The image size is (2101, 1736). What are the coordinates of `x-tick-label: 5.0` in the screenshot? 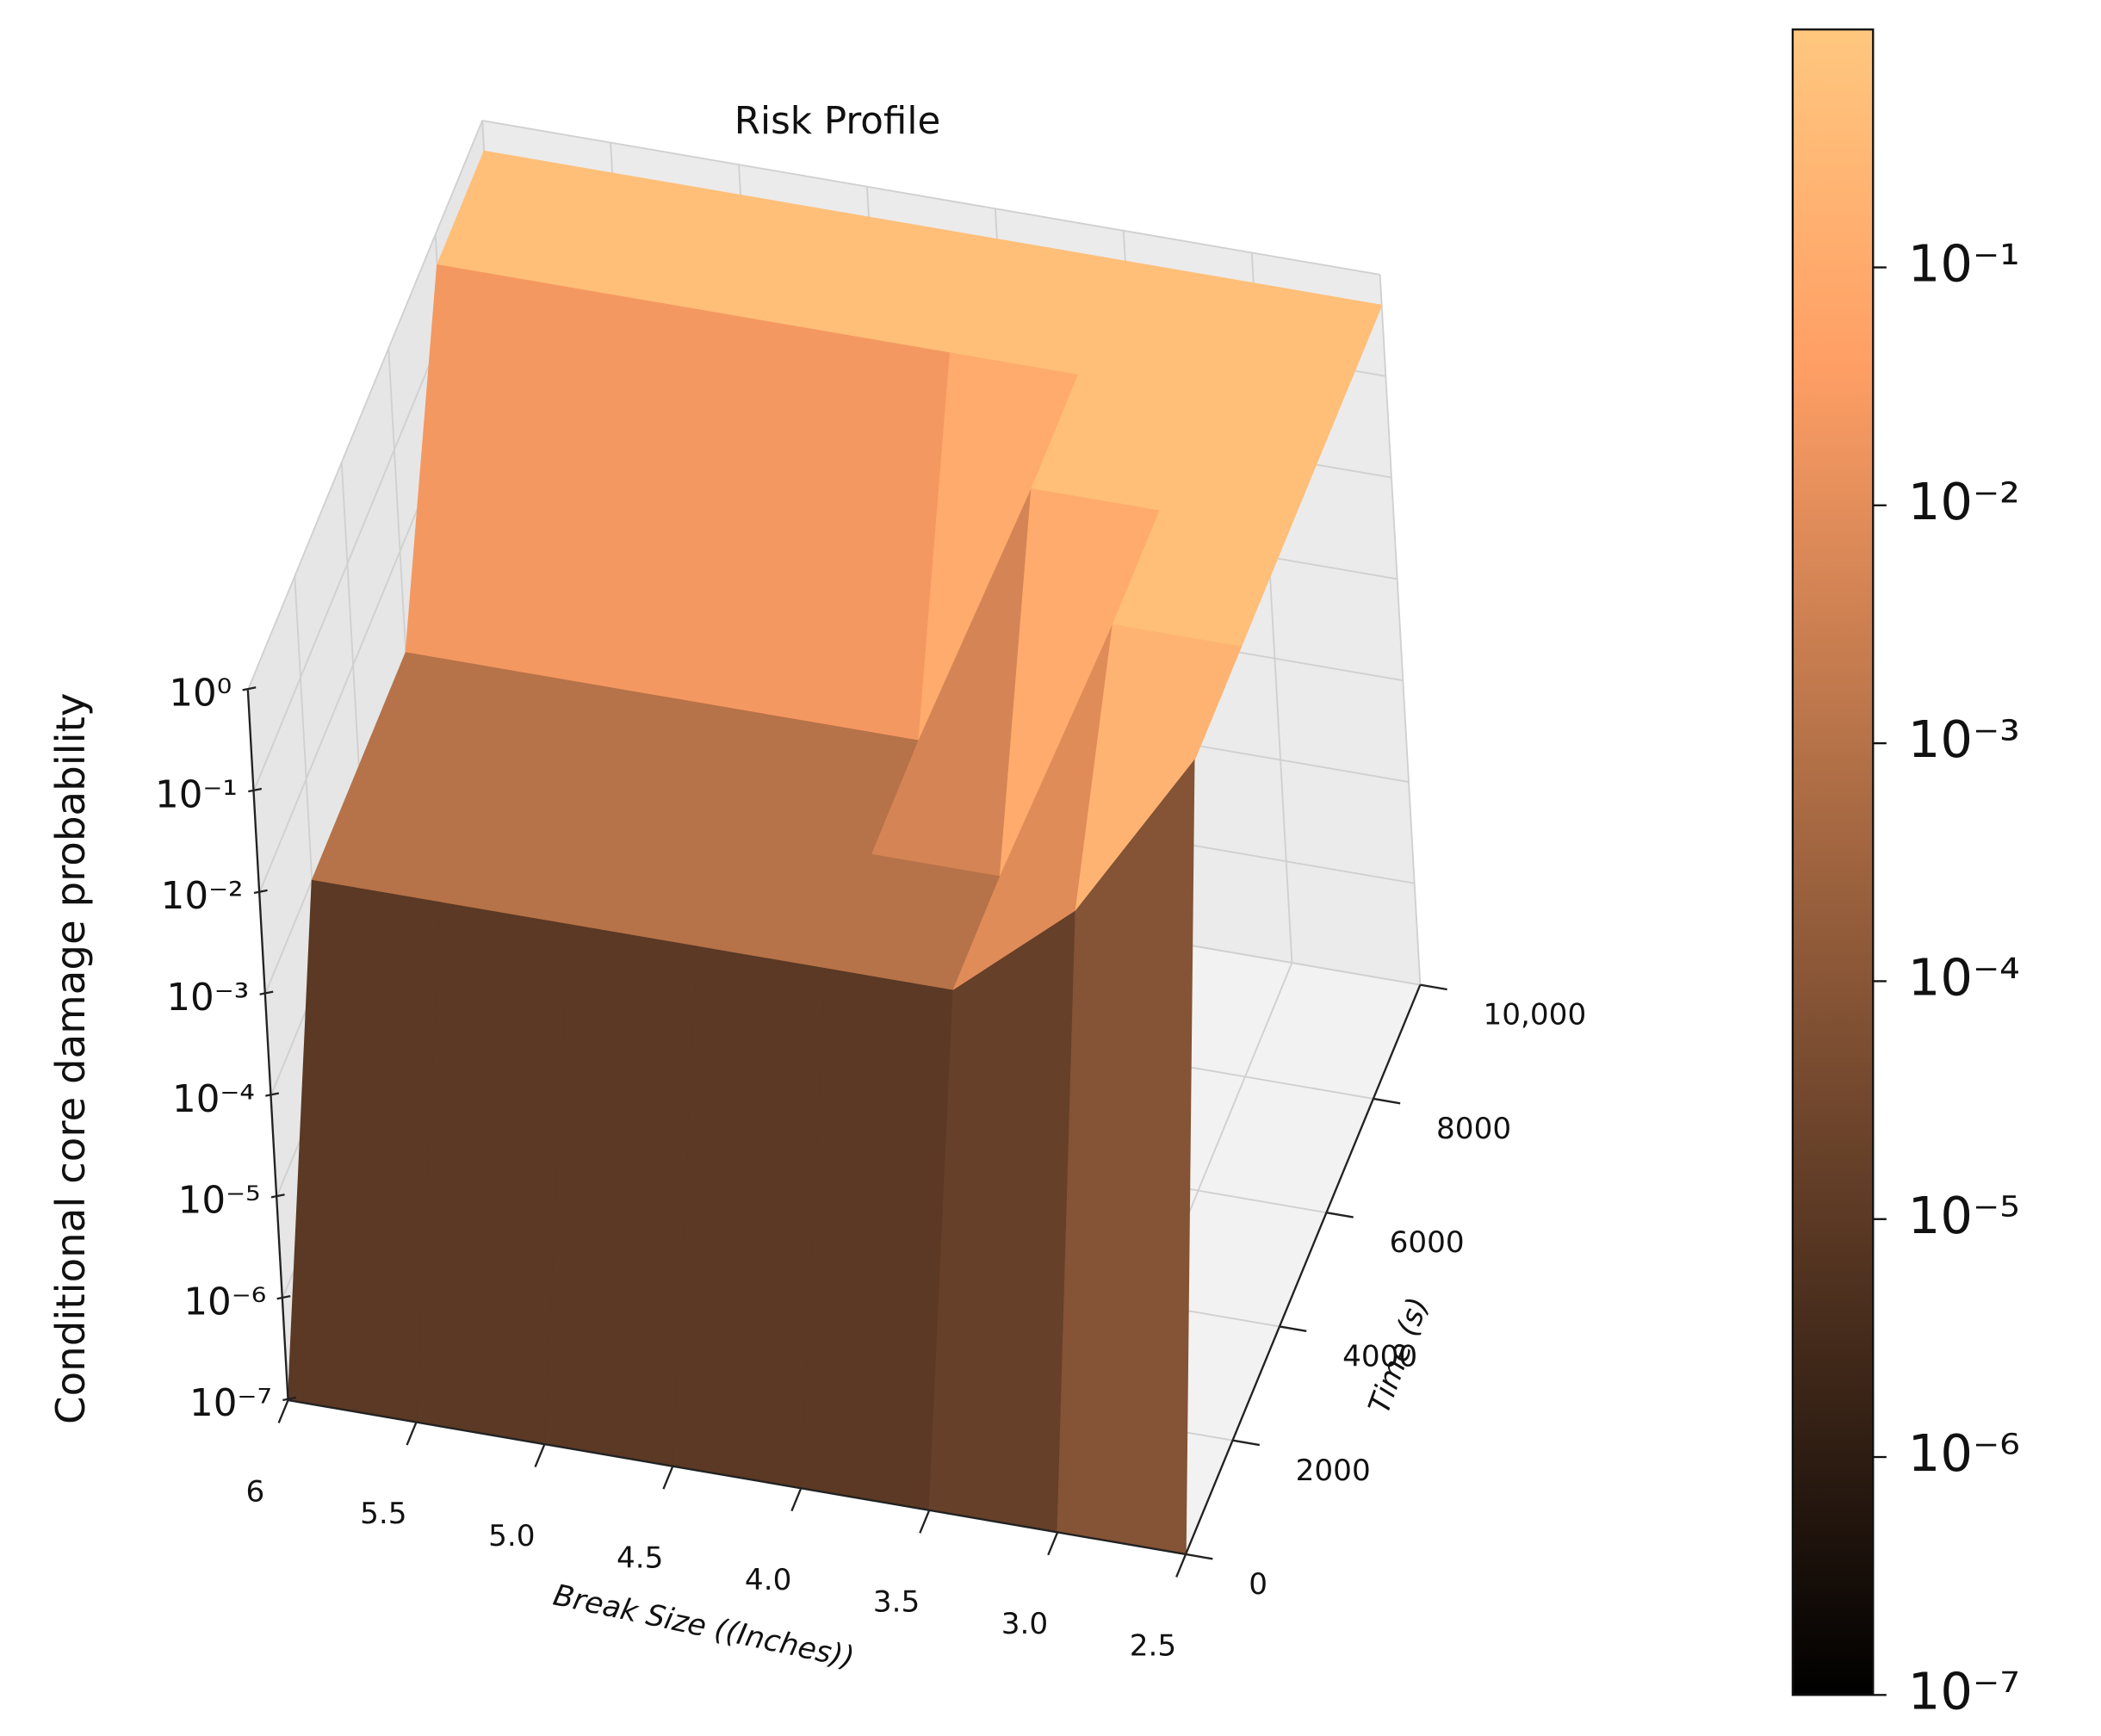 It's located at (511, 1536).